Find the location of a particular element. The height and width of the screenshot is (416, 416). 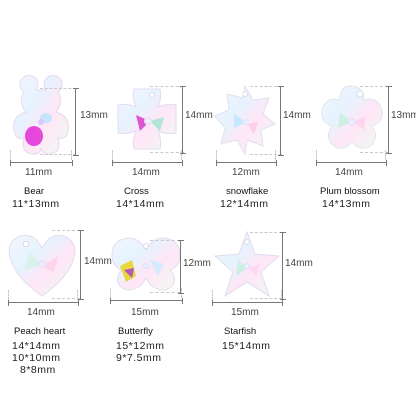

snowflake-width-label: 12mm is located at coordinates (246, 172).